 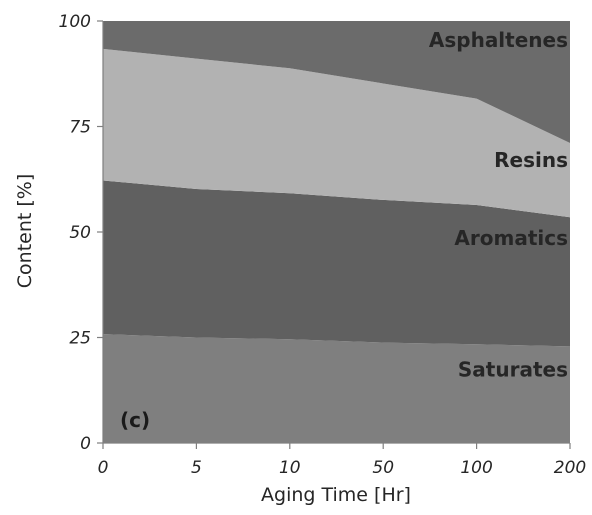 I want to click on series-label-aromatics: Aromatics, so click(x=511, y=238).